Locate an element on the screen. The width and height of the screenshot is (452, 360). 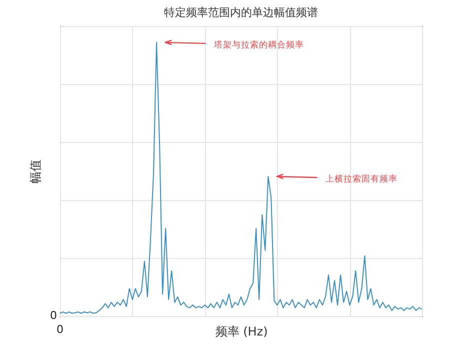
annotation: 塔架与拉索的耦合频率 is located at coordinates (258, 44).